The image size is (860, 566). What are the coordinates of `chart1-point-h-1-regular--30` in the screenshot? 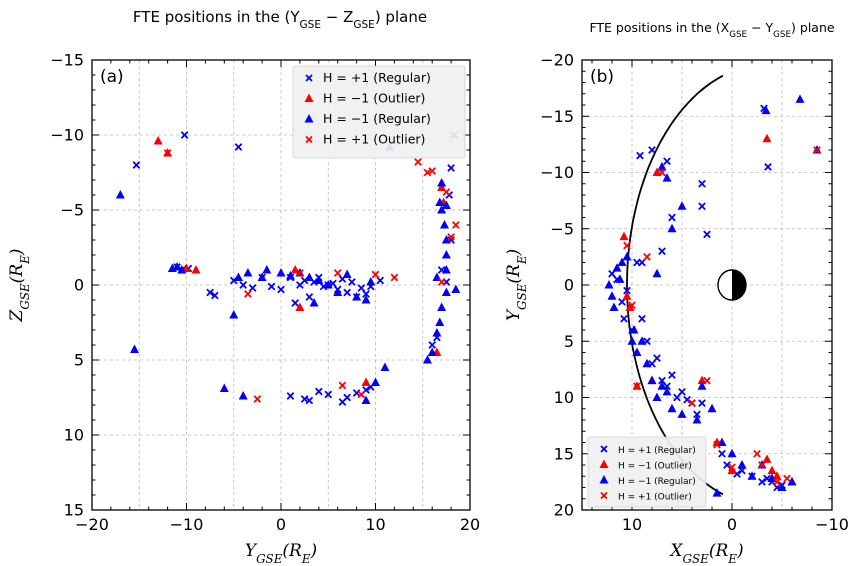 It's located at (727, 465).